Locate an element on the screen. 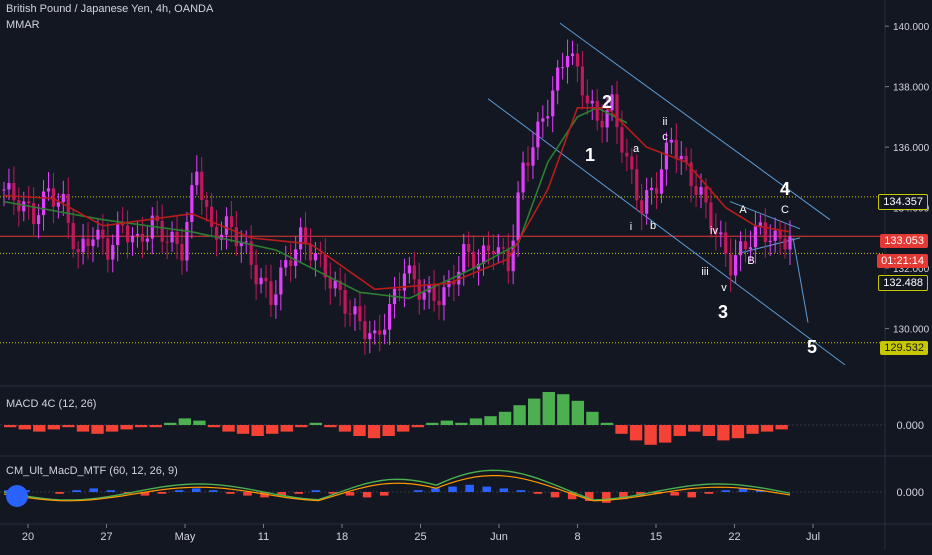 Image resolution: width=932 pixels, height=555 pixels. indicator-label: MMAR is located at coordinates (23, 25).